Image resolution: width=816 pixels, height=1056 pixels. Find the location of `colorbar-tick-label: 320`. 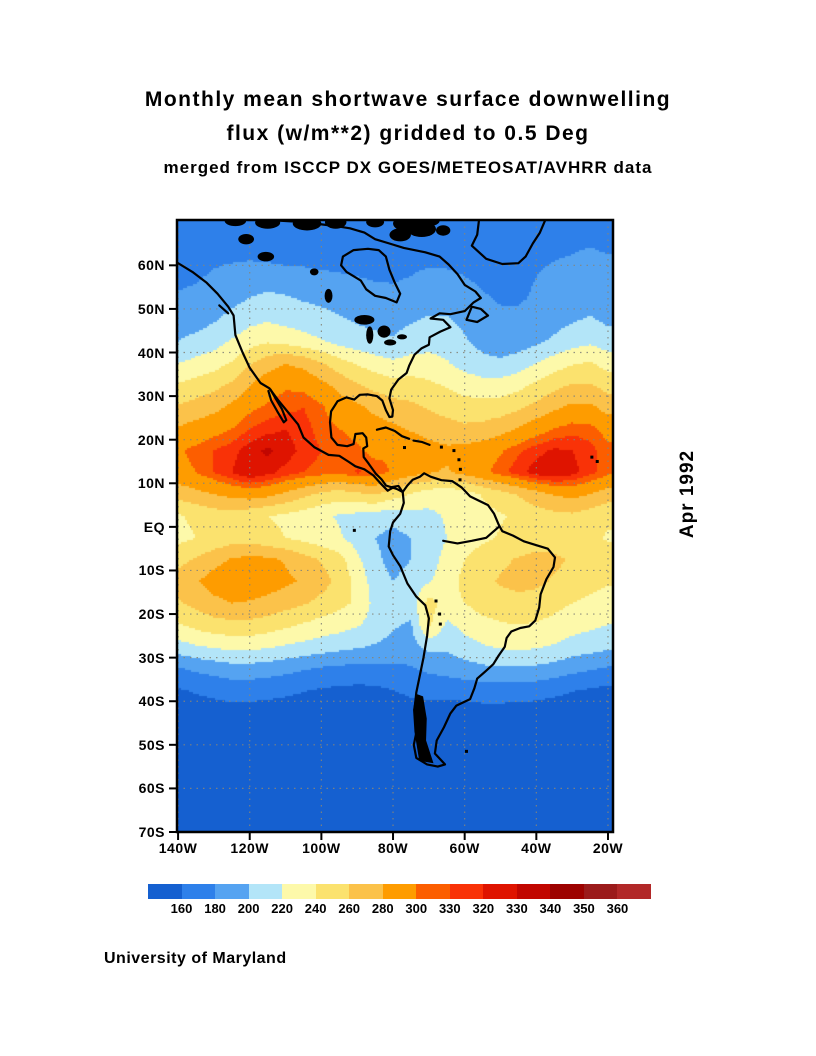

colorbar-tick-label: 320 is located at coordinates (483, 908).